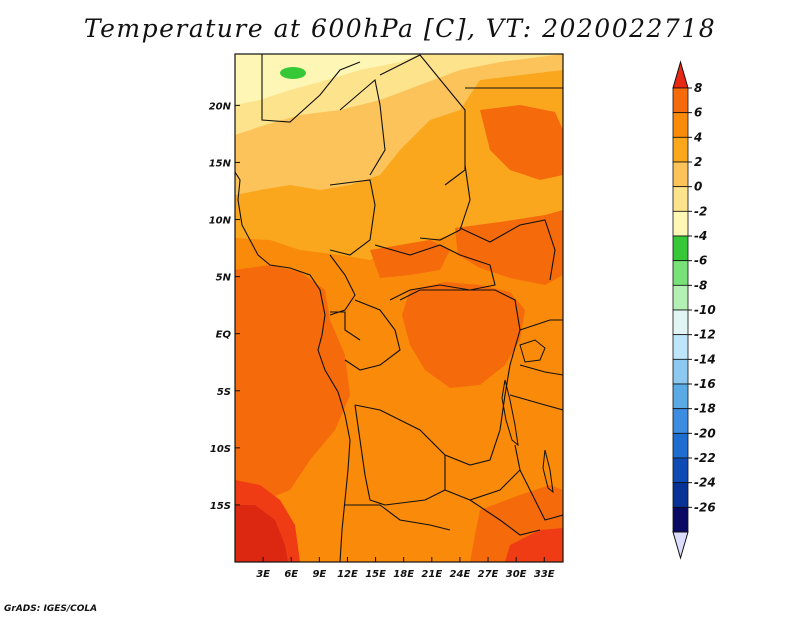 This screenshot has height=618, width=800. Describe the element at coordinates (705, 310) in the screenshot. I see `colorbar-label: -10` at that location.